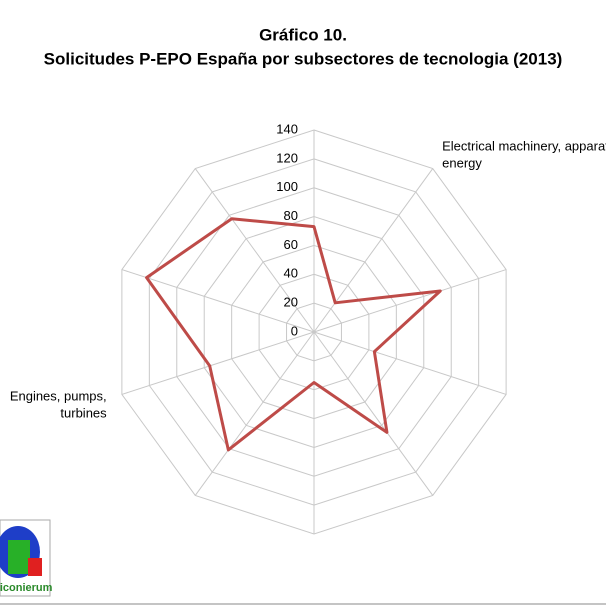 Image resolution: width=606 pixels, height=606 pixels. Describe the element at coordinates (524, 155) in the screenshot. I see `category-label: Electrical machinery, apparatus,energy` at that location.